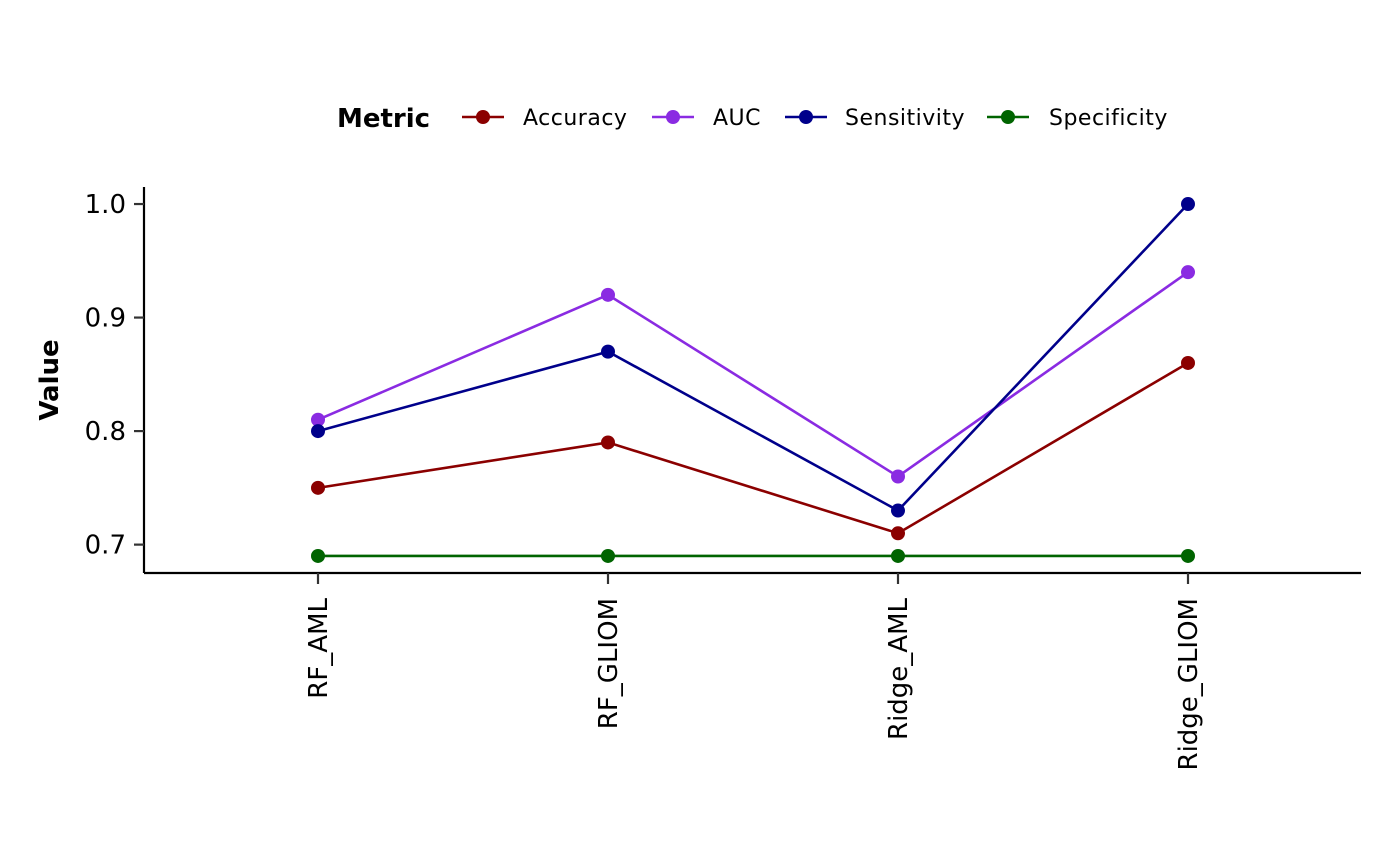  Describe the element at coordinates (905, 118) in the screenshot. I see `legend-label: Sensitivity` at that location.